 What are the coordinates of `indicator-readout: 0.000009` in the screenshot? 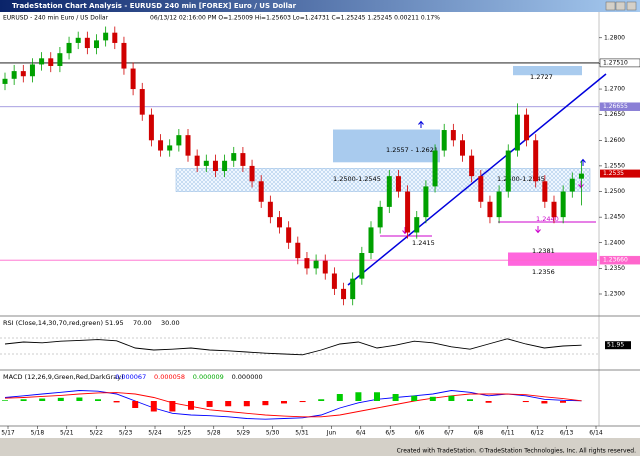 It's located at (208, 377).